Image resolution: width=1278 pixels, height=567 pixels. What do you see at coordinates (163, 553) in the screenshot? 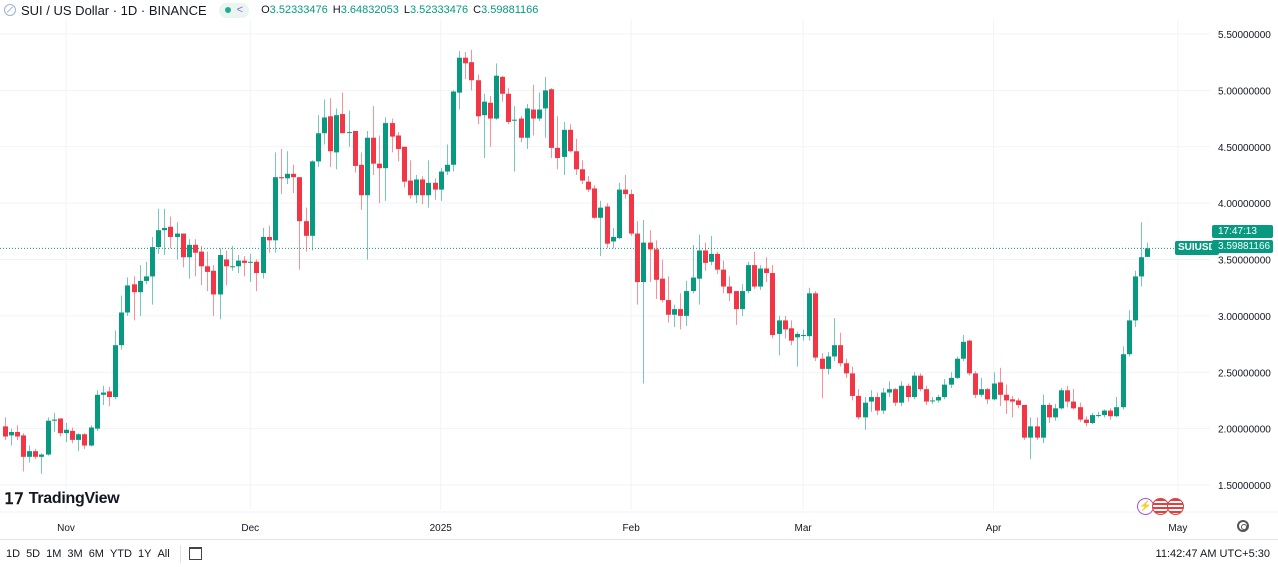
I see `range-all: All` at bounding box center [163, 553].